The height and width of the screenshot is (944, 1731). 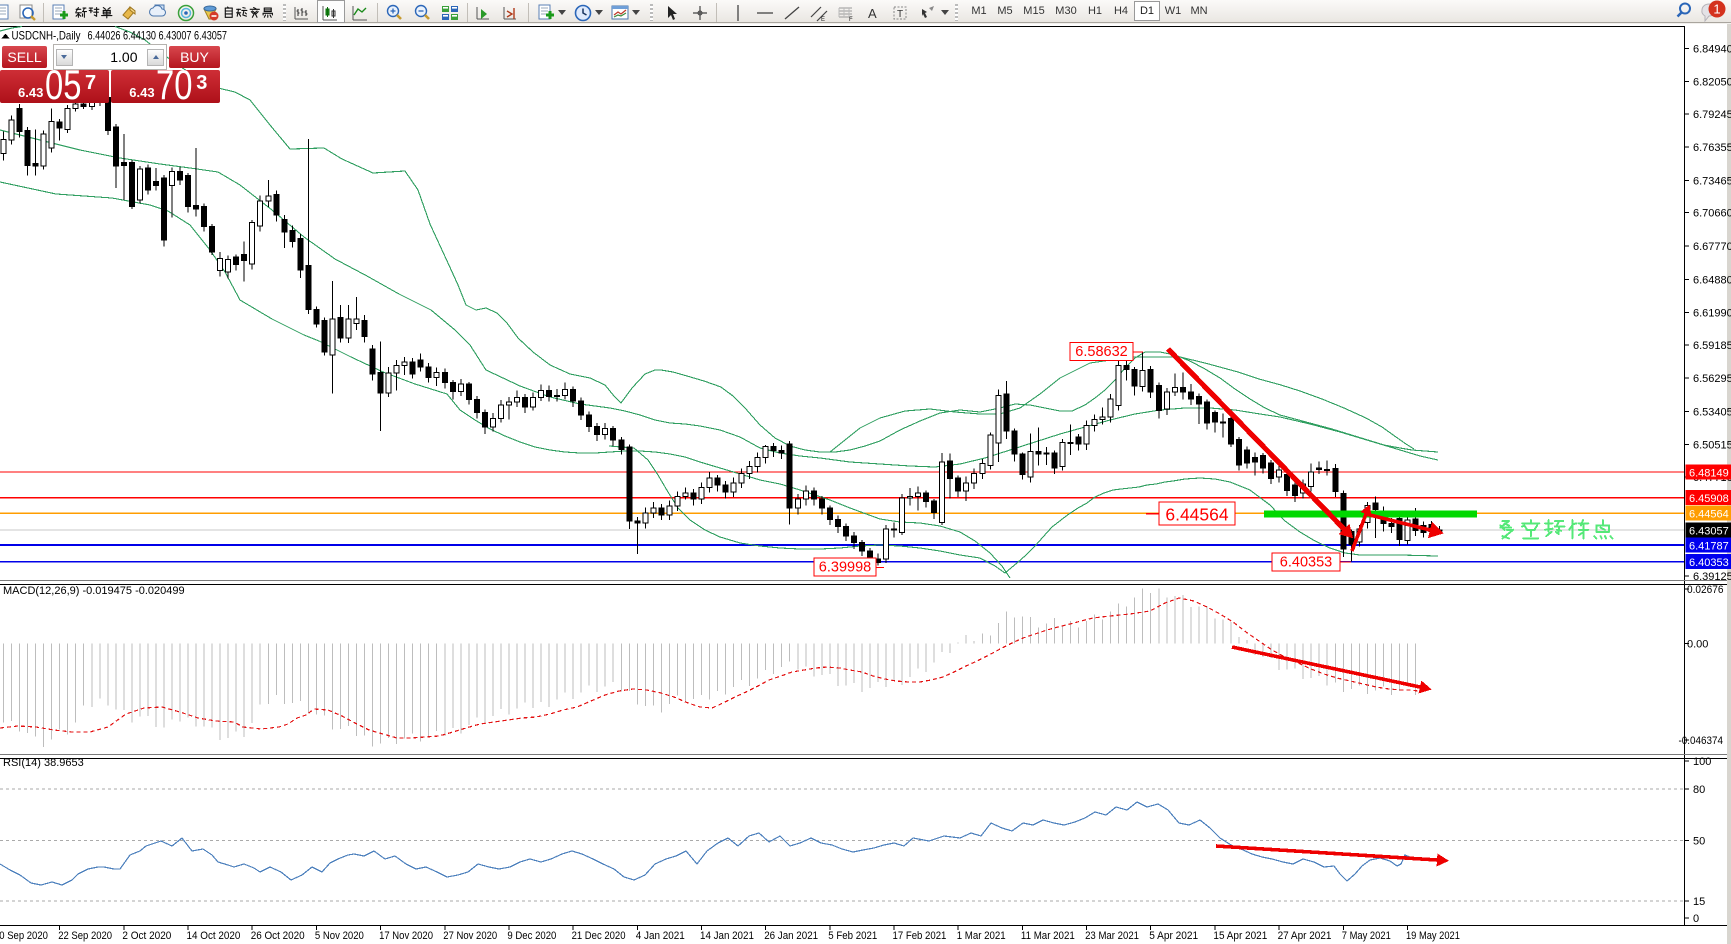 What do you see at coordinates (24, 936) in the screenshot?
I see `svg-text: 10 Sep 2020` at bounding box center [24, 936].